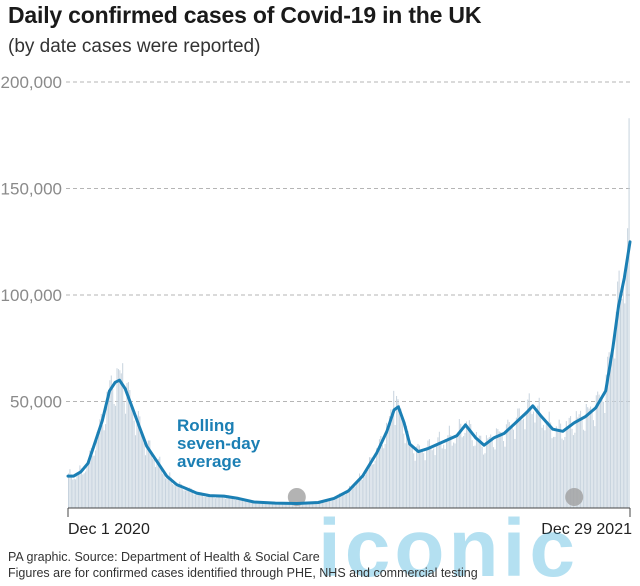 The image size is (640, 586). What do you see at coordinates (206, 425) in the screenshot?
I see `series-label-line: Rolling` at bounding box center [206, 425].